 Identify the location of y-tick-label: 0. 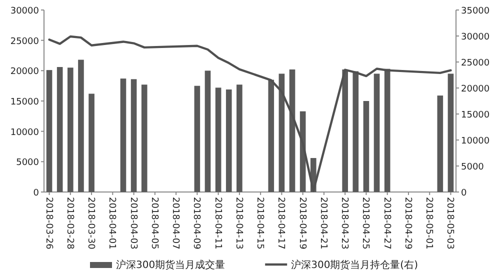
(36, 193).